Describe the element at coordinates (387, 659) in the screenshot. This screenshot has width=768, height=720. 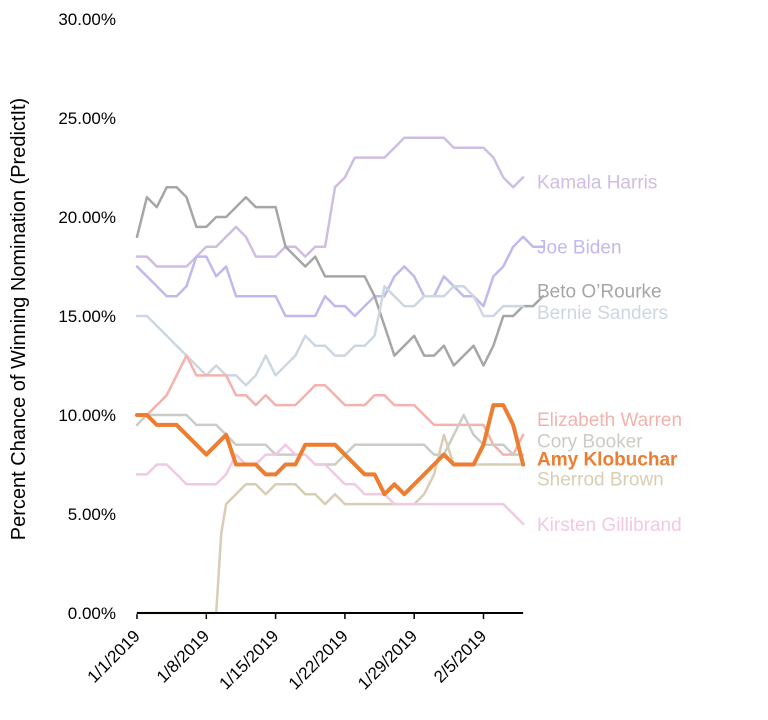
I see `x-tick-label: 1/29/2019` at that location.